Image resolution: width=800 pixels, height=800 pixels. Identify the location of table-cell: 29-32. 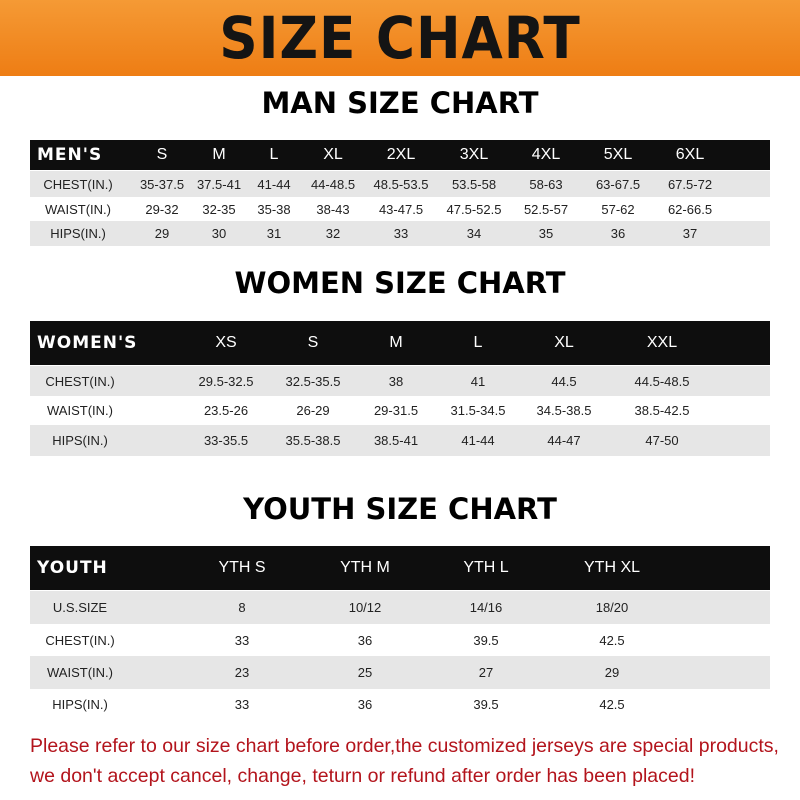
(162, 209).